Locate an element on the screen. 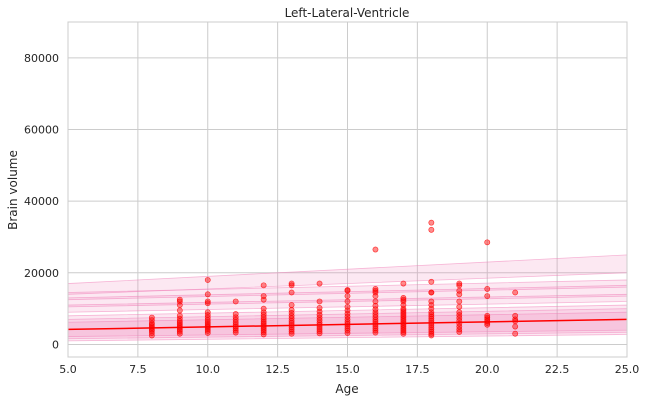 This screenshot has height=402, width=645. y-axis-label: Brain volume is located at coordinates (13, 190).